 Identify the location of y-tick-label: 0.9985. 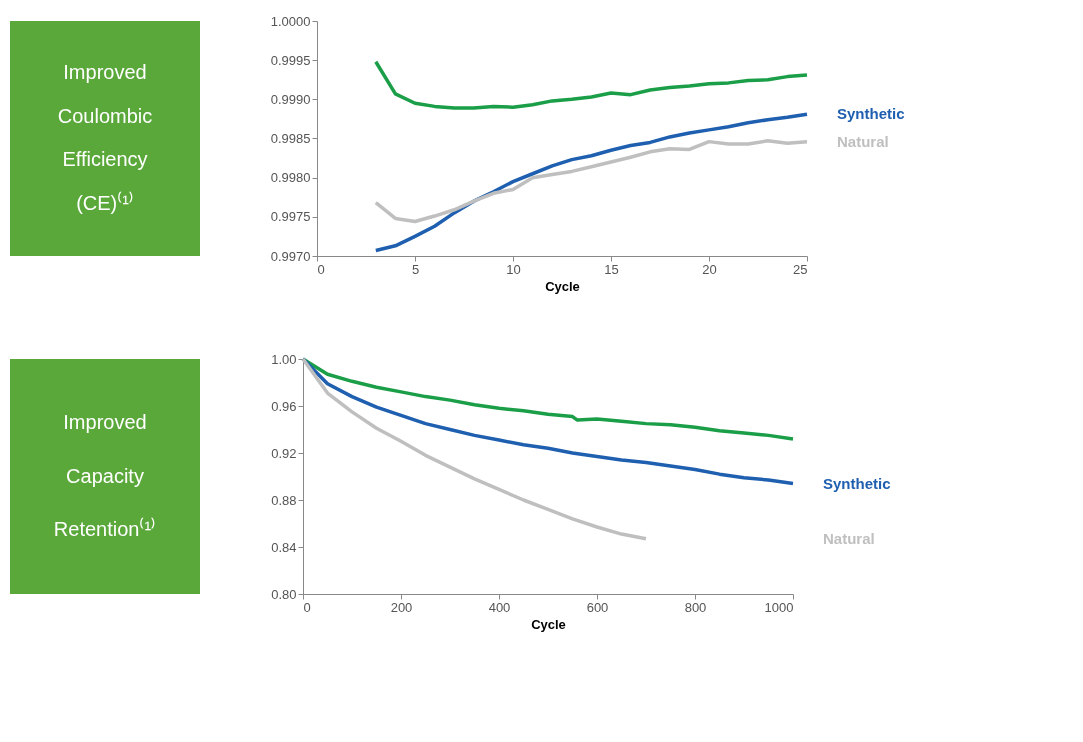
(290, 138).